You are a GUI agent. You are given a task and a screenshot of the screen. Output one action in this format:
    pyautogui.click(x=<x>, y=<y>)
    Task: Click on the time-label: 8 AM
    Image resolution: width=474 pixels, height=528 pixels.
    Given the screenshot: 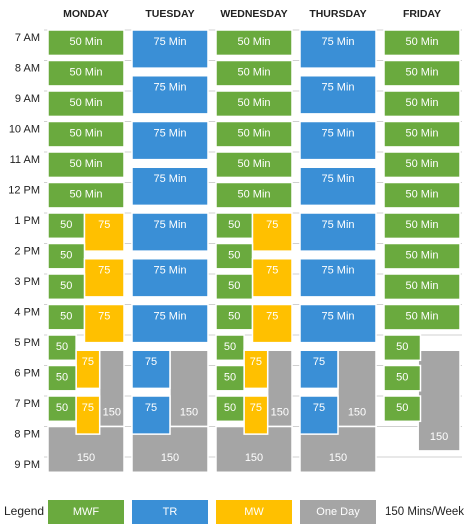 What is the action you would take?
    pyautogui.click(x=27, y=68)
    